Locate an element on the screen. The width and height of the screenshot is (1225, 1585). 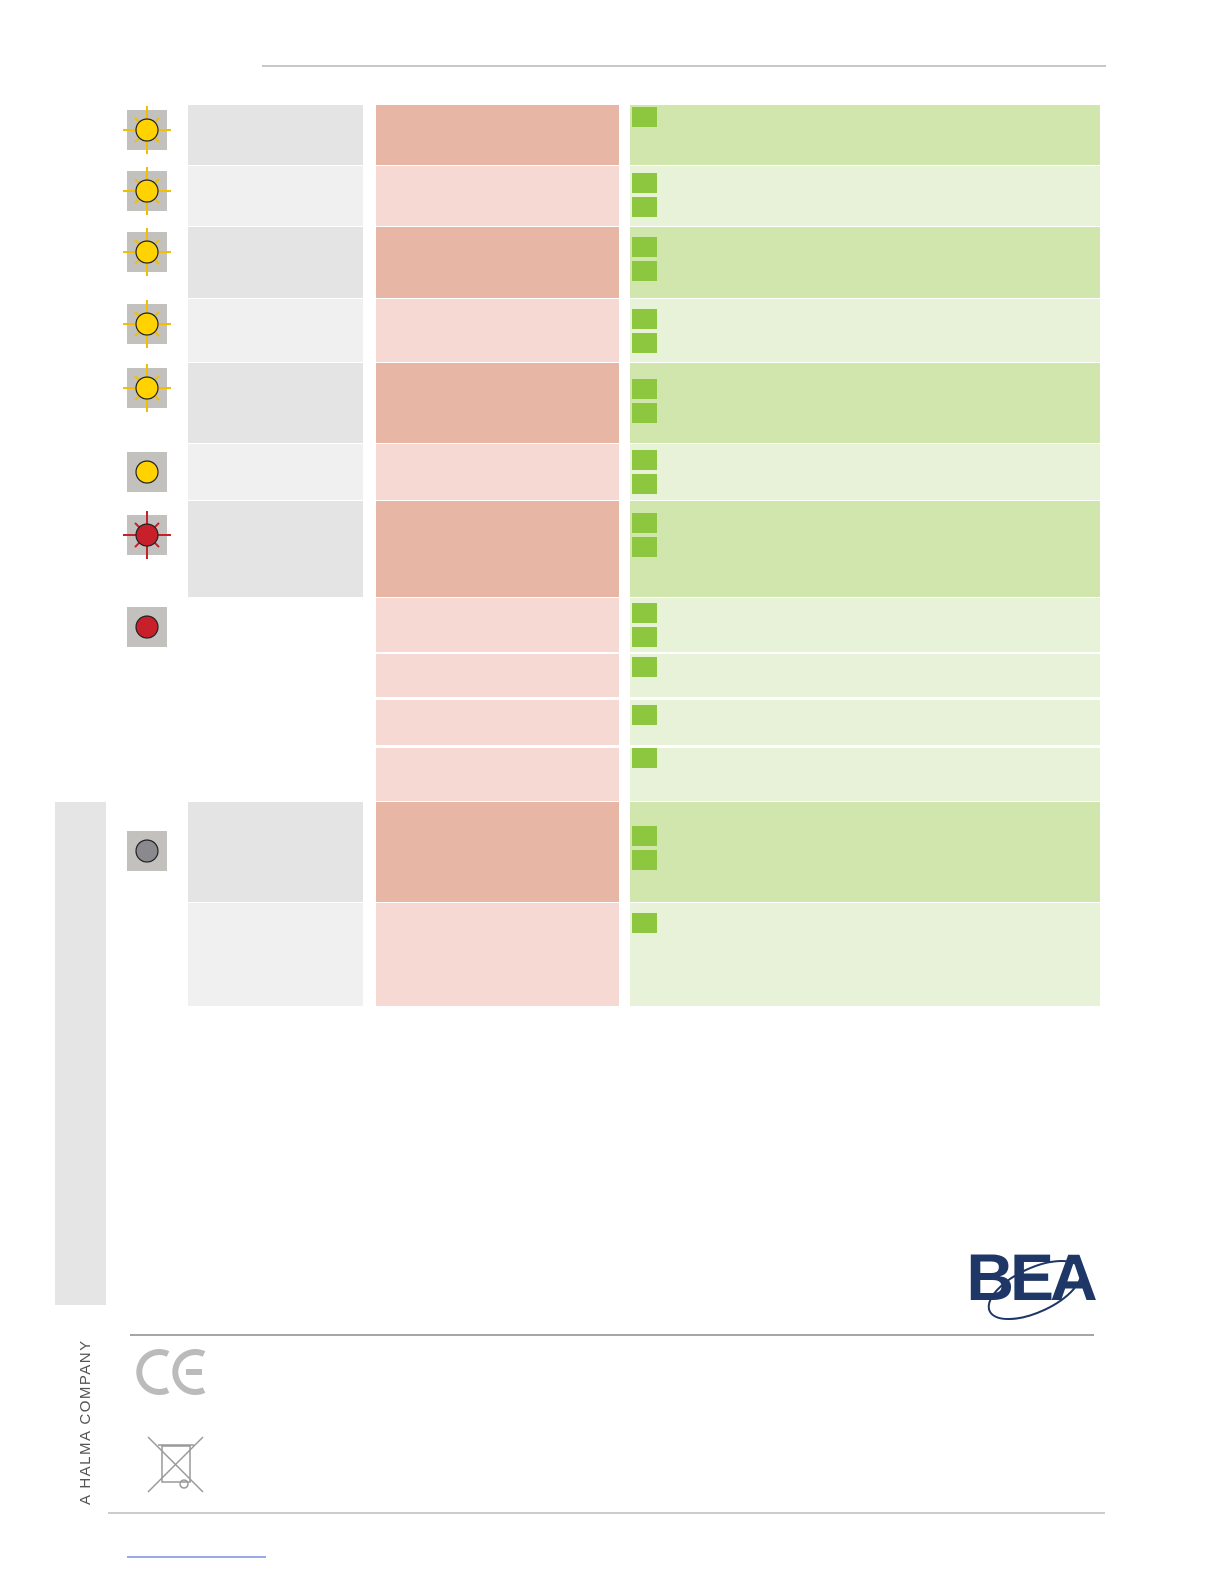
weee-icon is located at coordinates (175, 1464).